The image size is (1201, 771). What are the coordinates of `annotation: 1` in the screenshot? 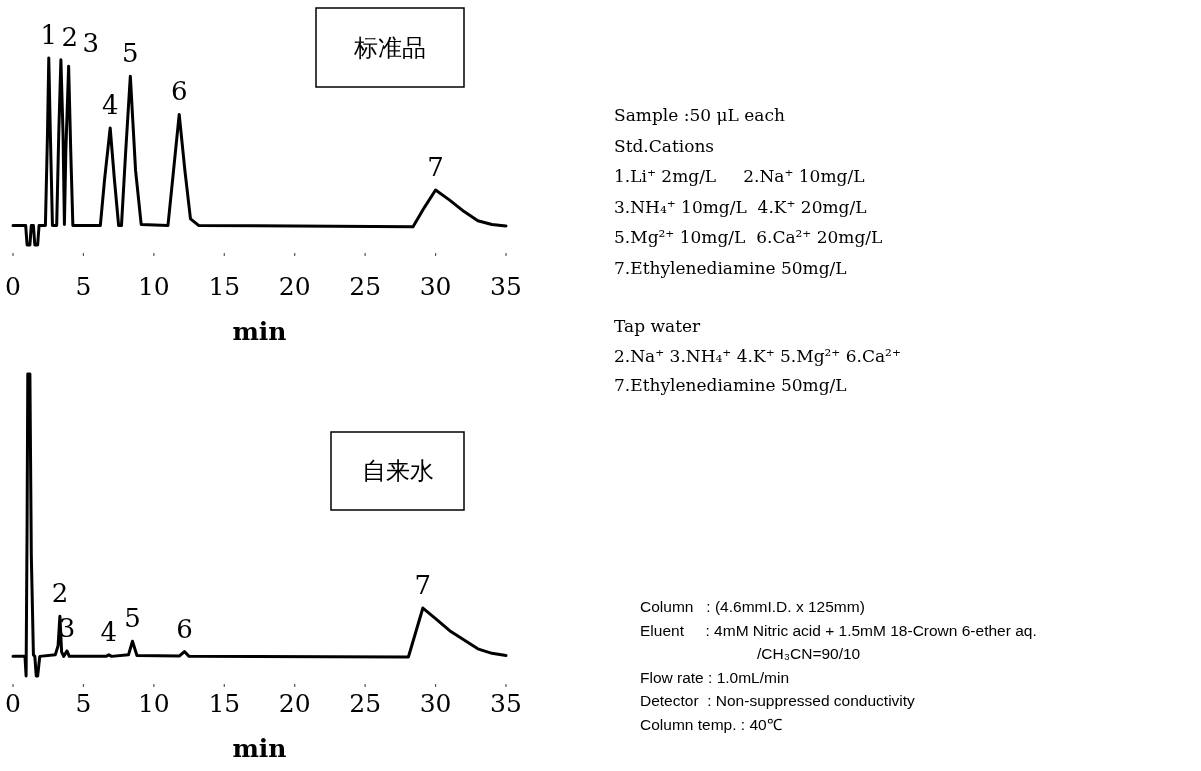 It's located at (49, 35).